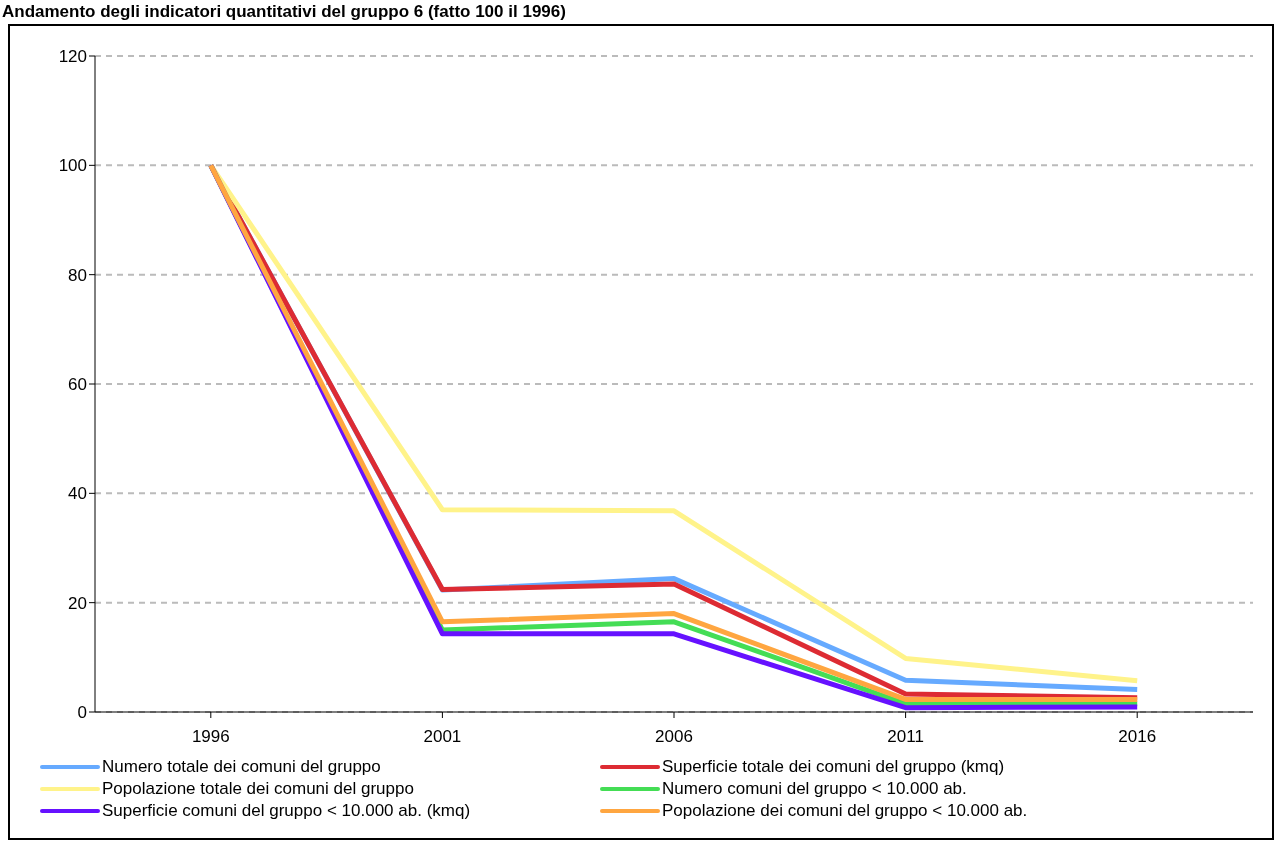 This screenshot has height=848, width=1285. I want to click on chart-title: Andamento degli indicatori quantitativi del gruppo 6 (fatto 100 il 1996), so click(284, 12).